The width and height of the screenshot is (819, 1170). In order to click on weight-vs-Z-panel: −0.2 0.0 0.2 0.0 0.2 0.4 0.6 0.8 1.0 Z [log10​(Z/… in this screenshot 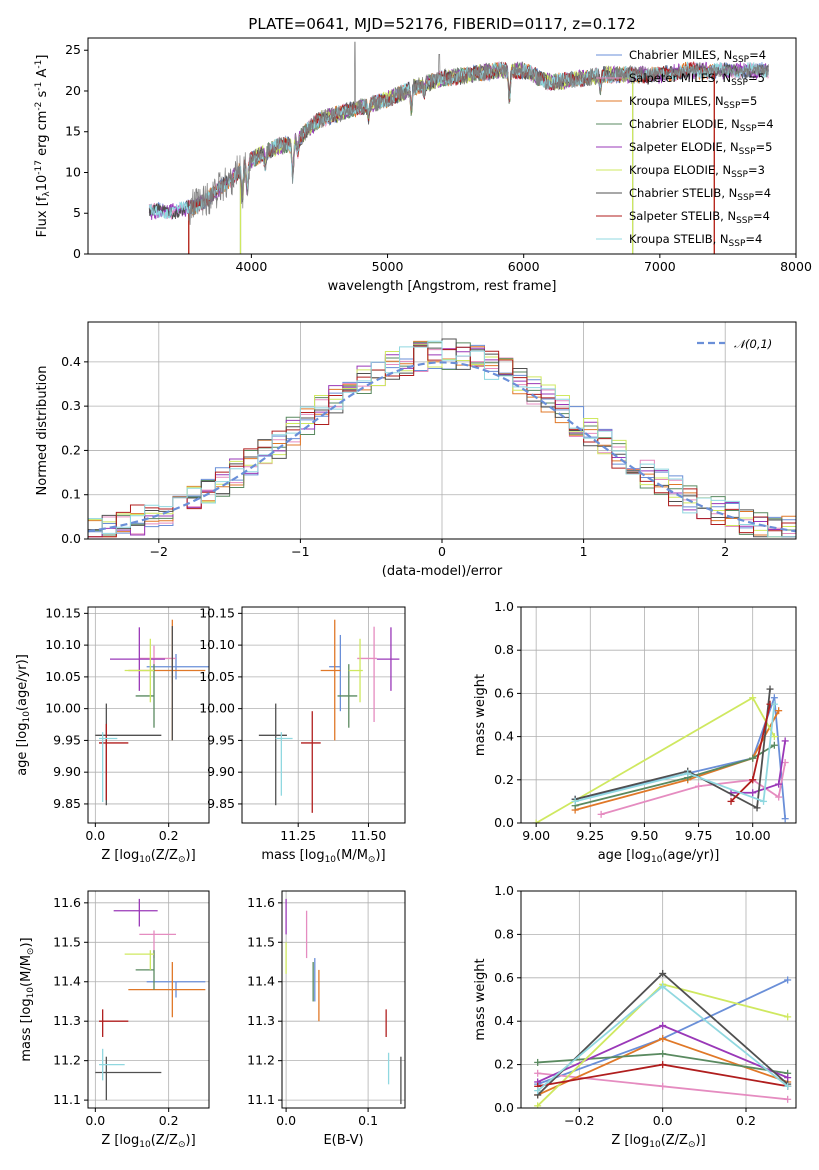, I will do `click(635, 1016)`.